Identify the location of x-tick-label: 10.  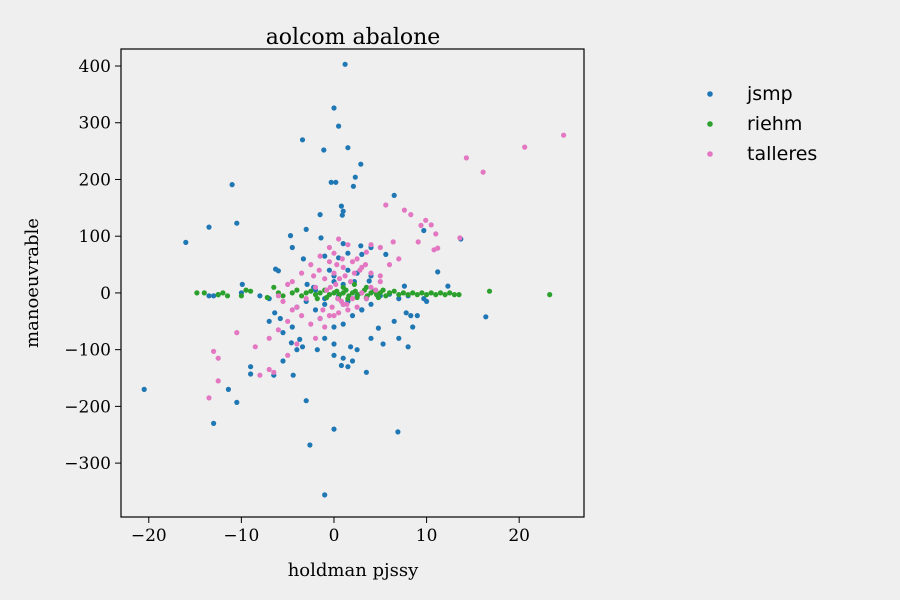
(427, 536).